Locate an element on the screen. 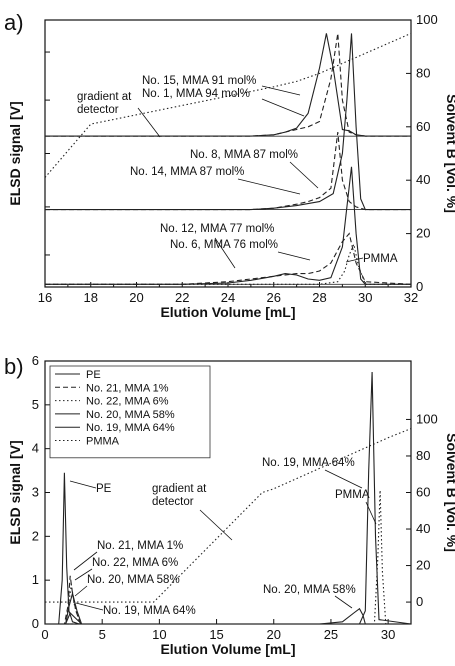  annotation-label: No. 22, MMA 6% is located at coordinates (135, 563).